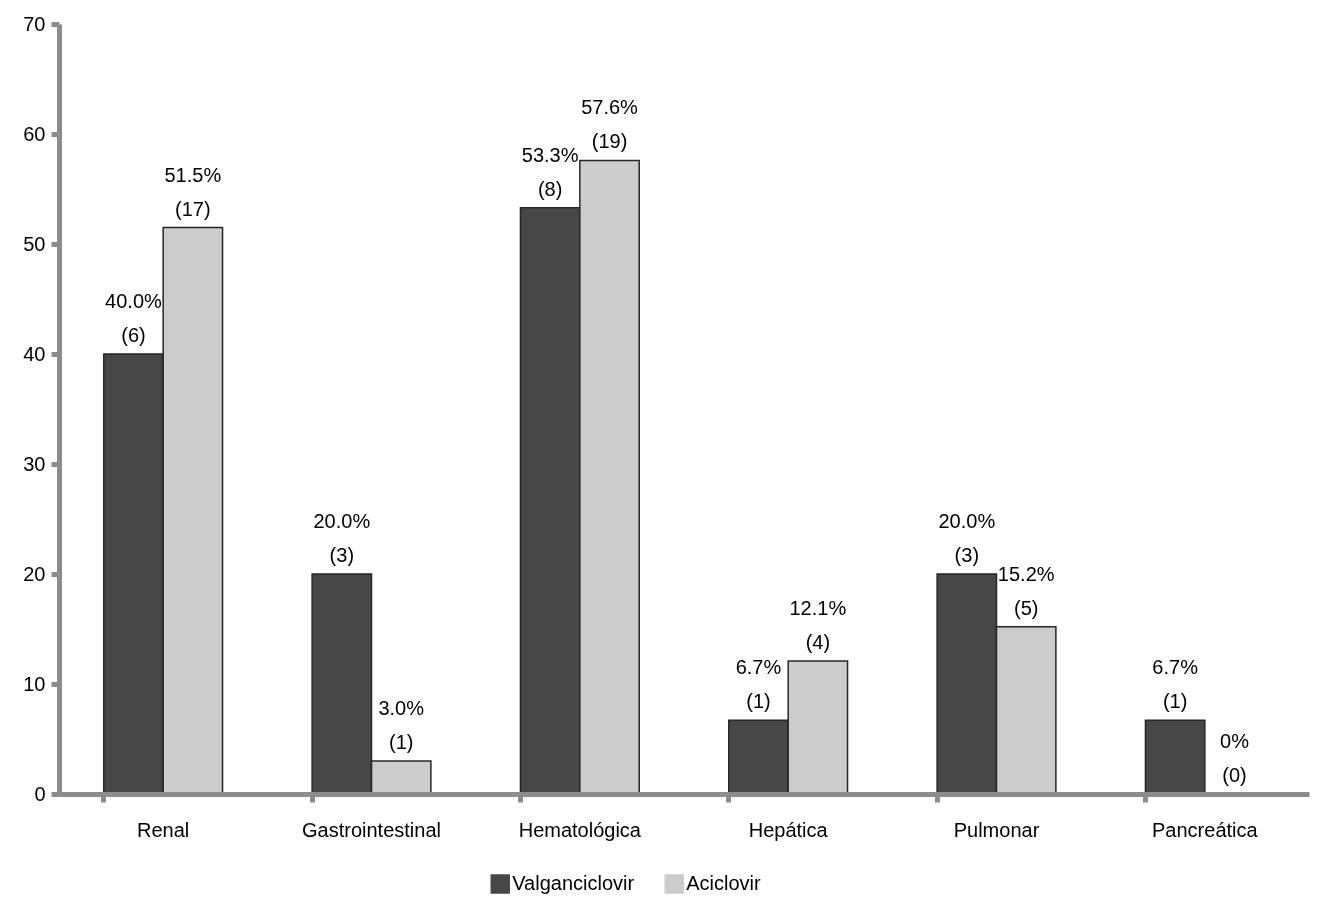 This screenshot has height=907, width=1321. What do you see at coordinates (610, 124) in the screenshot?
I see `data-label: 57.6% (19)` at bounding box center [610, 124].